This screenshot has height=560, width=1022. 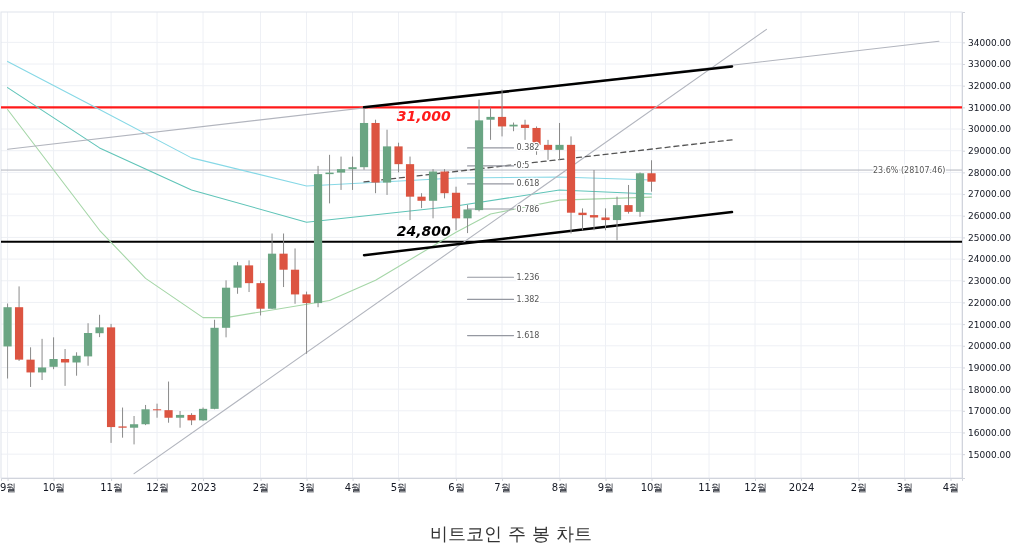 I want to click on y-tick-label: 20000.00, so click(x=990, y=346).